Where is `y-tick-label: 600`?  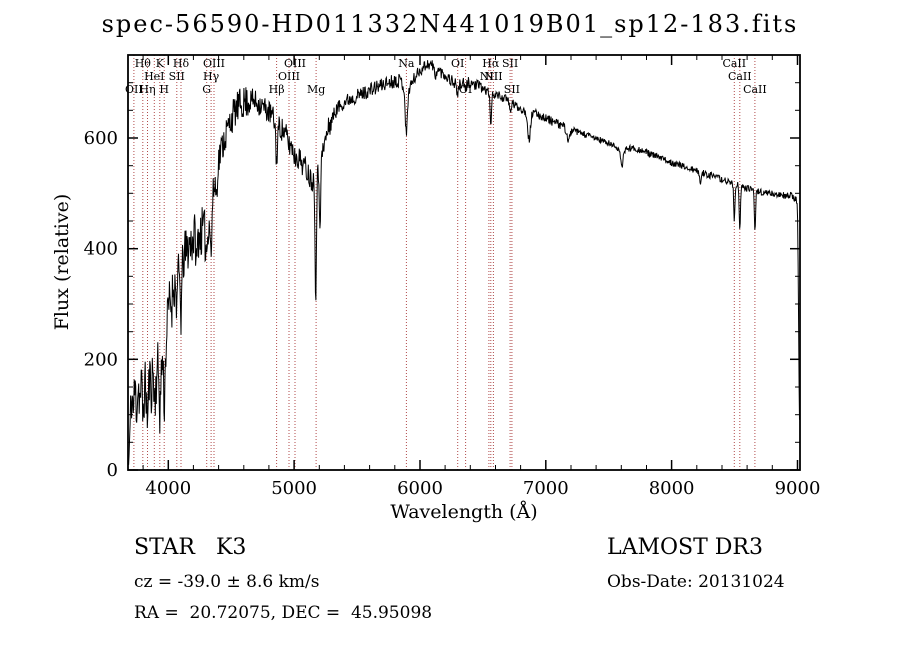 y-tick-label: 600 is located at coordinates (101, 138).